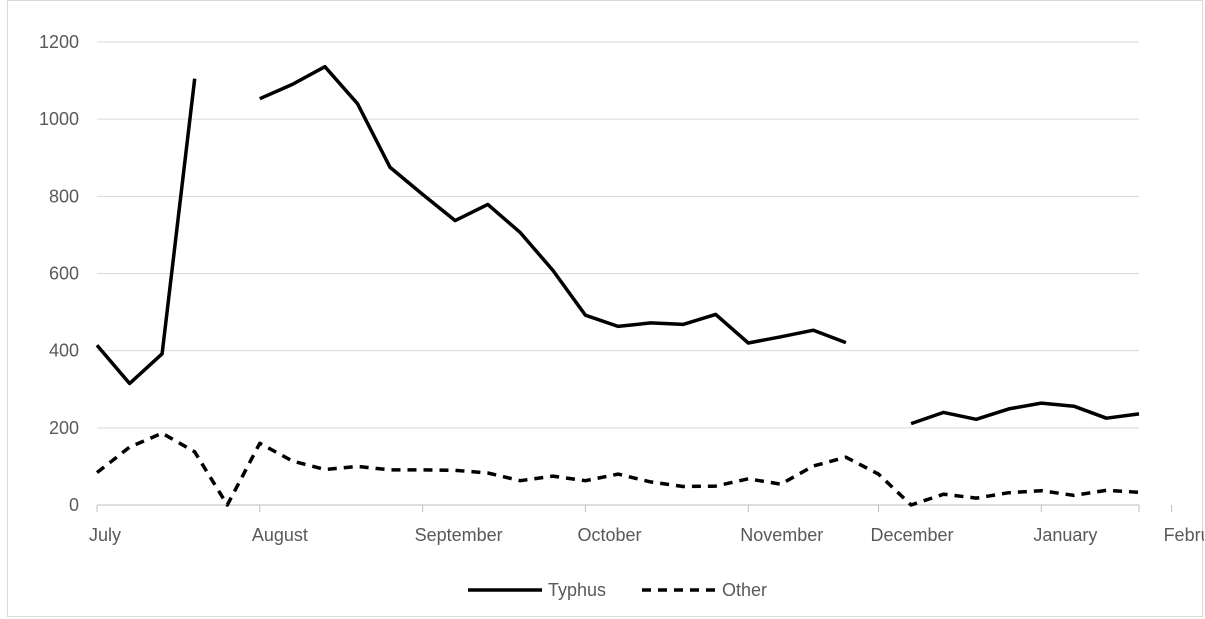 The width and height of the screenshot is (1205, 619). What do you see at coordinates (912, 535) in the screenshot?
I see `x-tick-label-december: December` at bounding box center [912, 535].